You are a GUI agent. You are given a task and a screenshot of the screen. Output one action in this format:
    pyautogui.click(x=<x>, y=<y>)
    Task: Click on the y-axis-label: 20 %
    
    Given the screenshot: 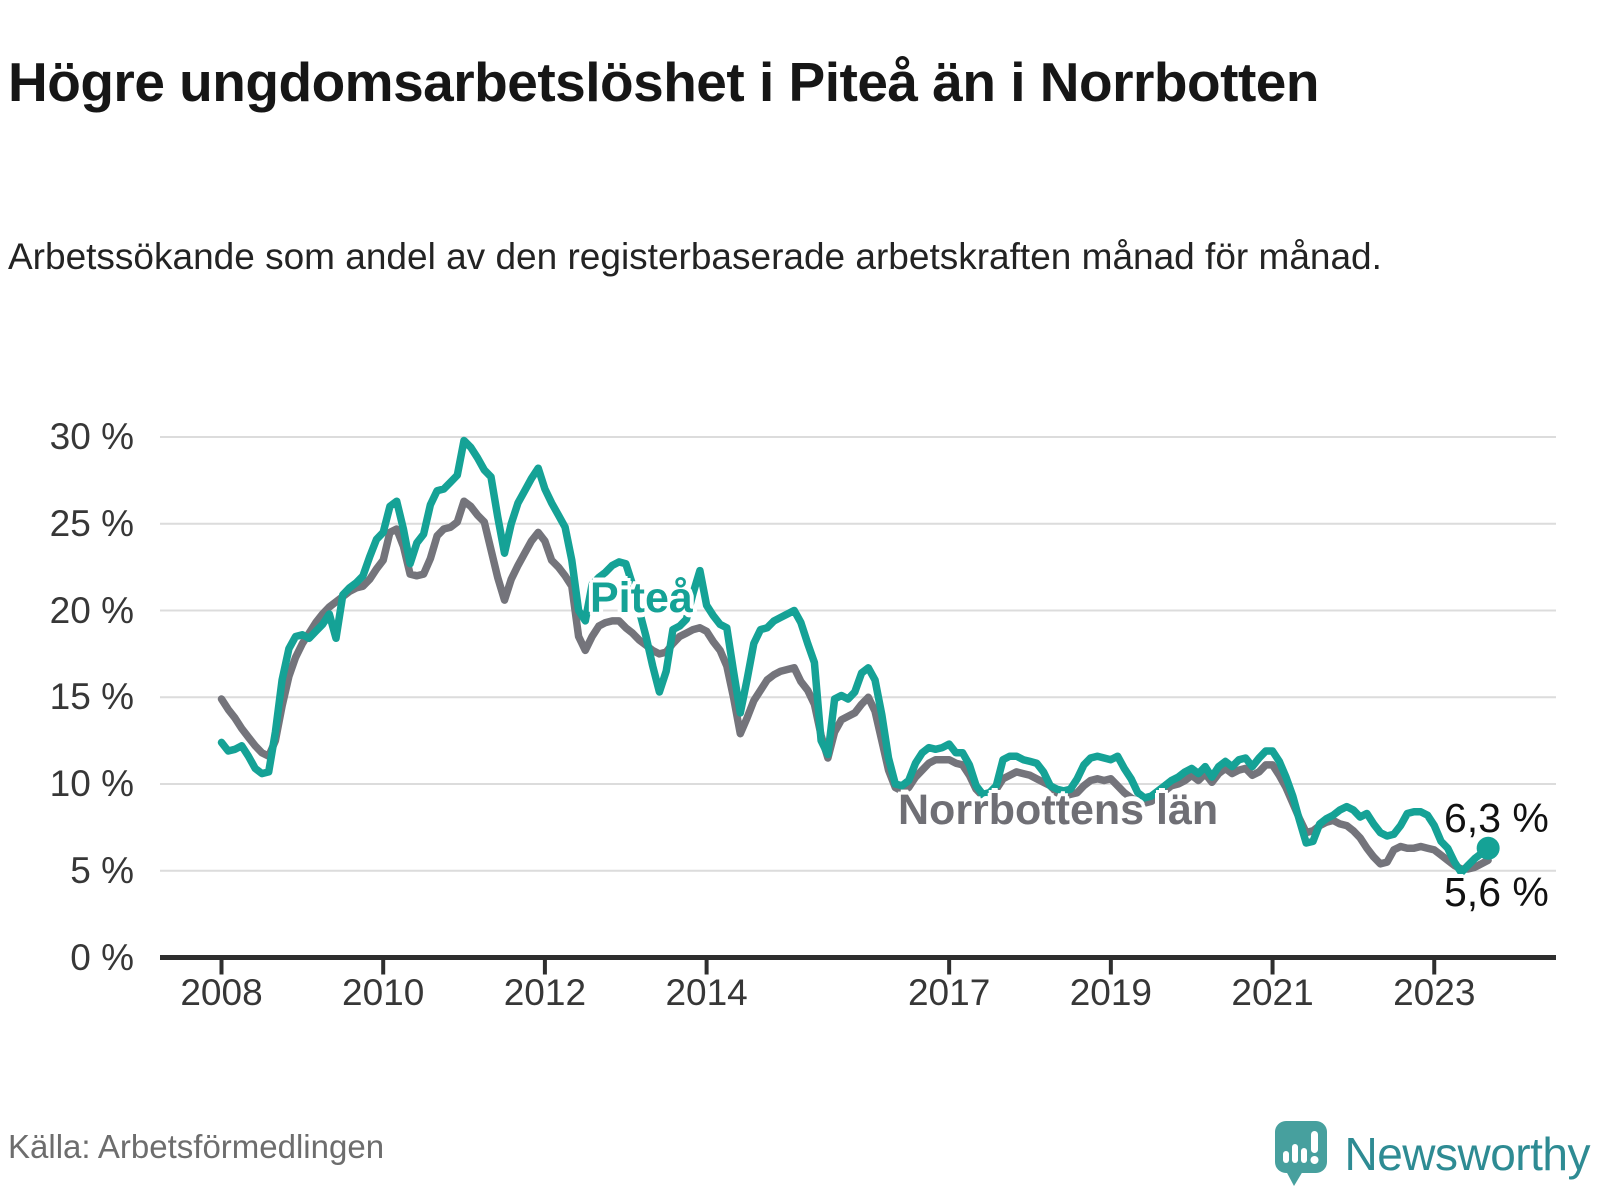 What is the action you would take?
    pyautogui.click(x=91, y=610)
    